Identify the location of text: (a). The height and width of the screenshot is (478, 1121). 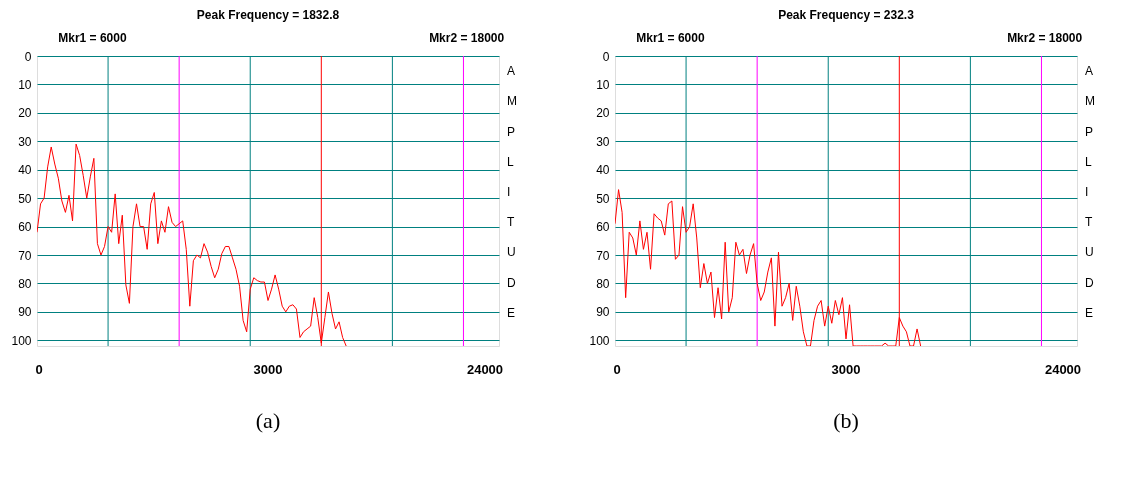
(268, 420).